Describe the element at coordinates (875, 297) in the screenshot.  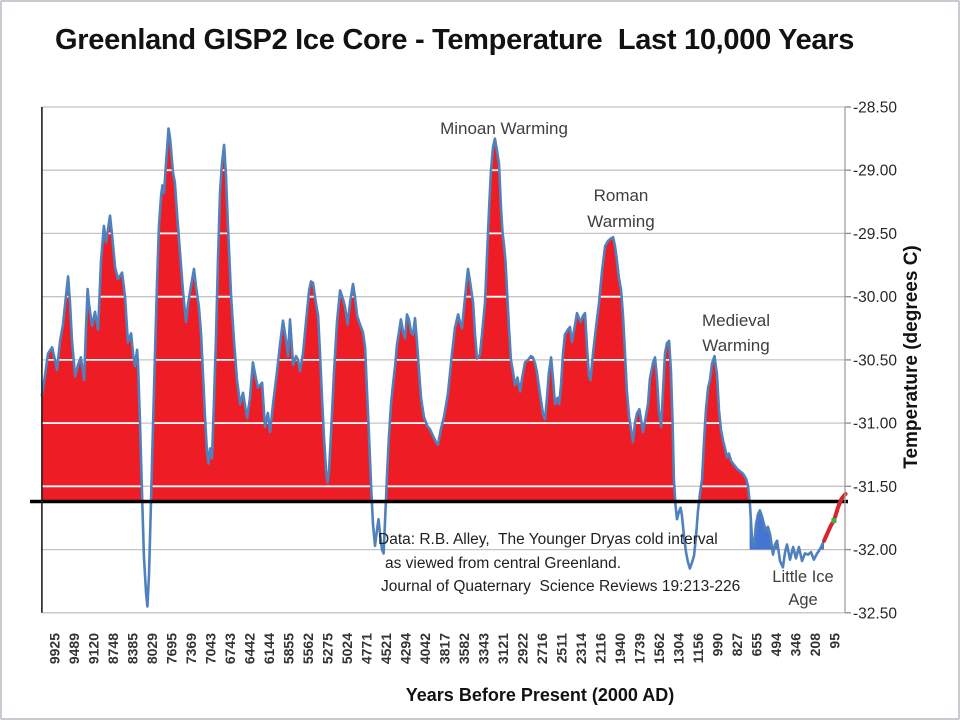
I see `y-tick-label: -30.00` at that location.